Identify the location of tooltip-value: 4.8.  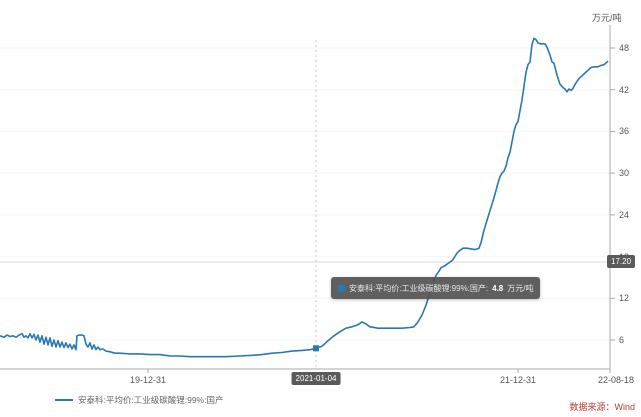
(498, 288).